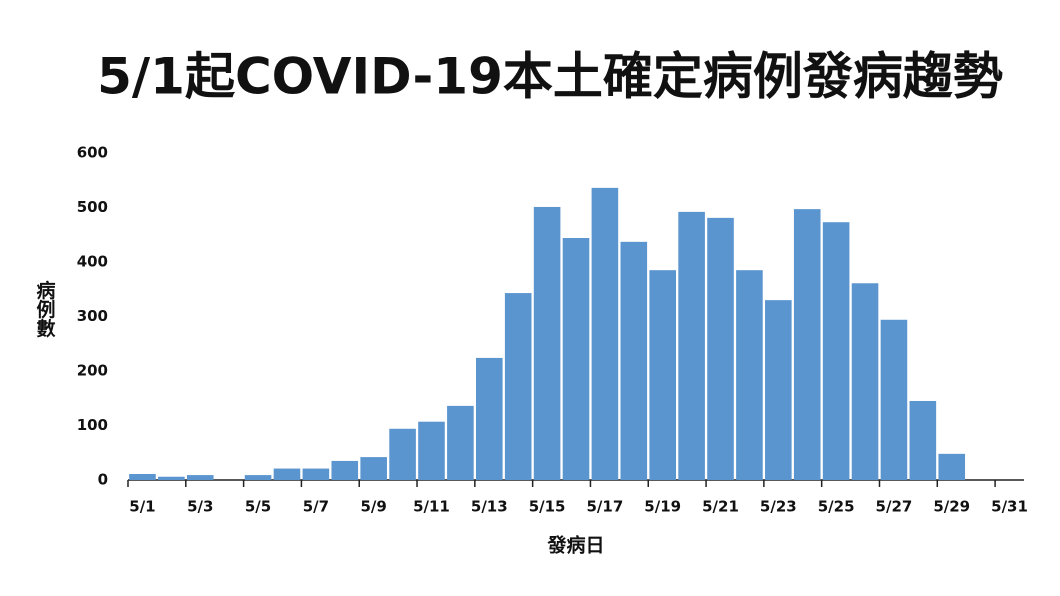 Image resolution: width=1060 pixels, height=596 pixels. What do you see at coordinates (547, 507) in the screenshot?
I see `x-tick-label: 5/15` at bounding box center [547, 507].